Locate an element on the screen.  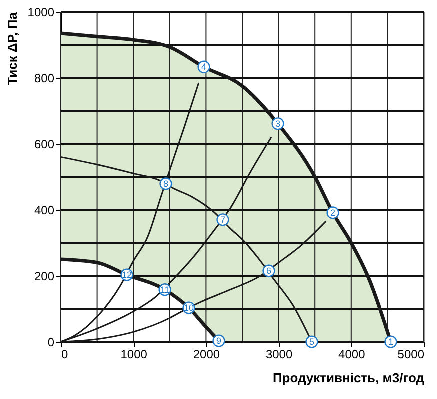
annotation: 2 is located at coordinates (333, 213).